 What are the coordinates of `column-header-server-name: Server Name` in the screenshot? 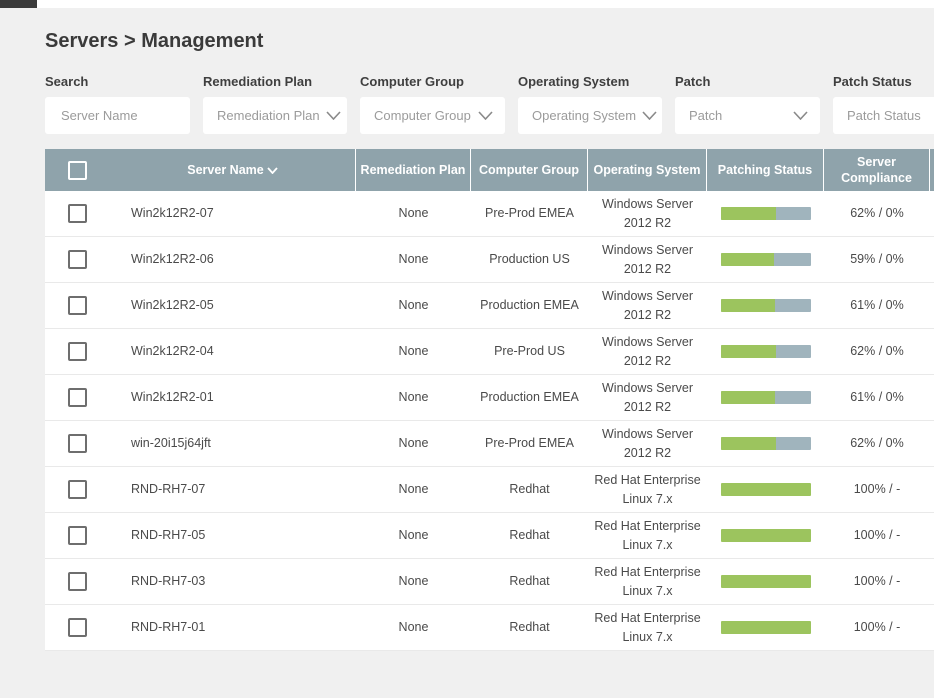 It's located at (233, 170).